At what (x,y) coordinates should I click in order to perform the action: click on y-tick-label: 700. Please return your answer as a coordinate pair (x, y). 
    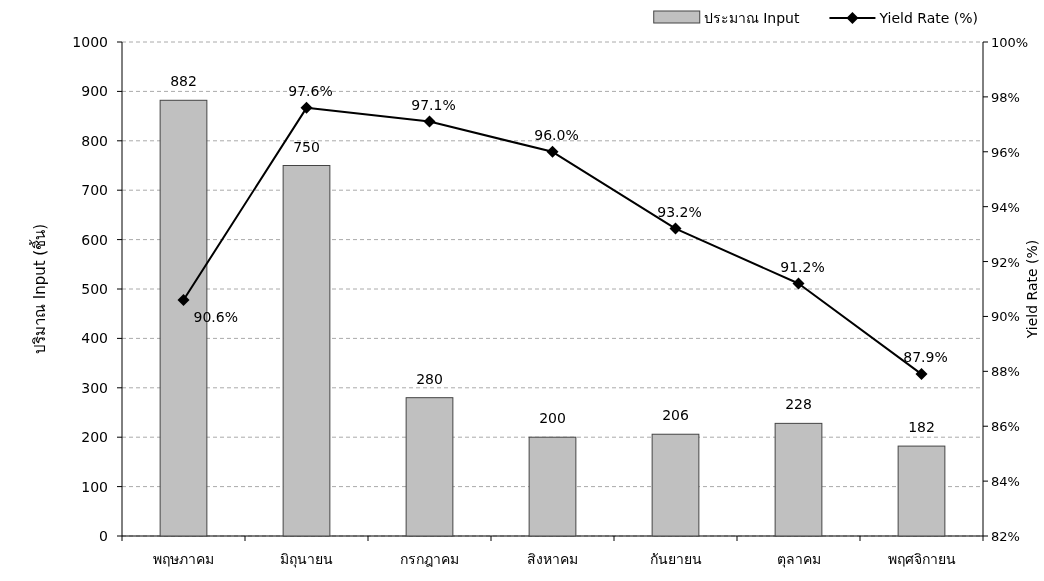
    Looking at the image, I should click on (94, 190).